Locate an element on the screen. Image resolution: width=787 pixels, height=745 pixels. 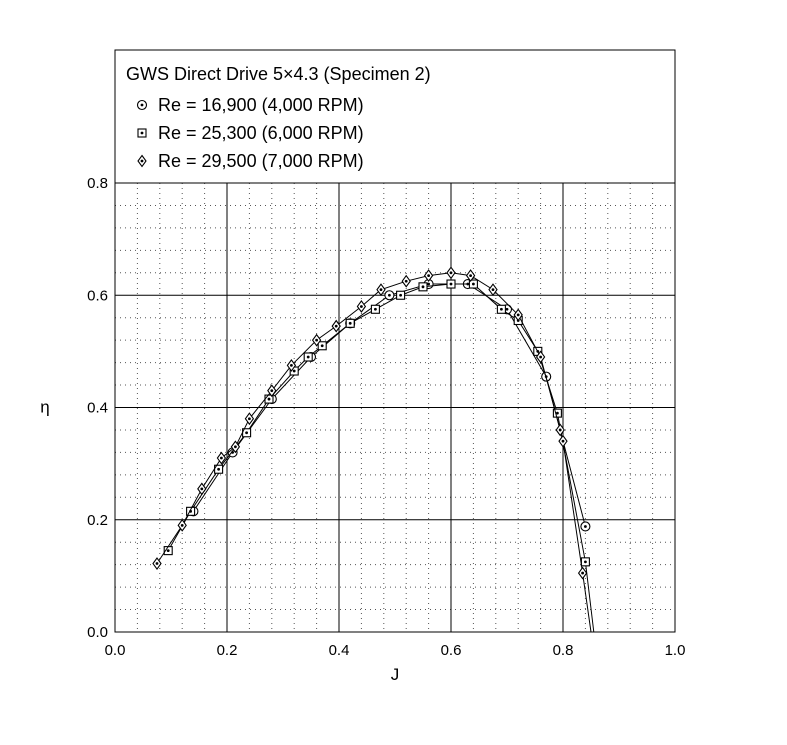
x-tick-label: 0.0 is located at coordinates (115, 650).